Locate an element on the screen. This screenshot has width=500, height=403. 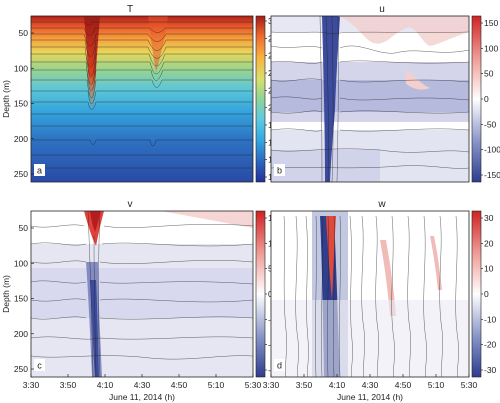
svg-text: b is located at coordinates (279, 171).